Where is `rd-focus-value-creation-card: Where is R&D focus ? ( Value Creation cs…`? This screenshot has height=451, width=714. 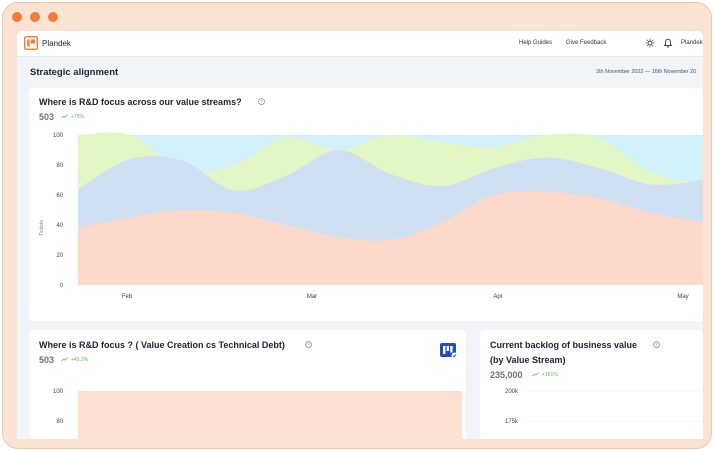 rd-focus-value-creation-card: Where is R&D focus ? ( Value Creation cs… is located at coordinates (247, 384).